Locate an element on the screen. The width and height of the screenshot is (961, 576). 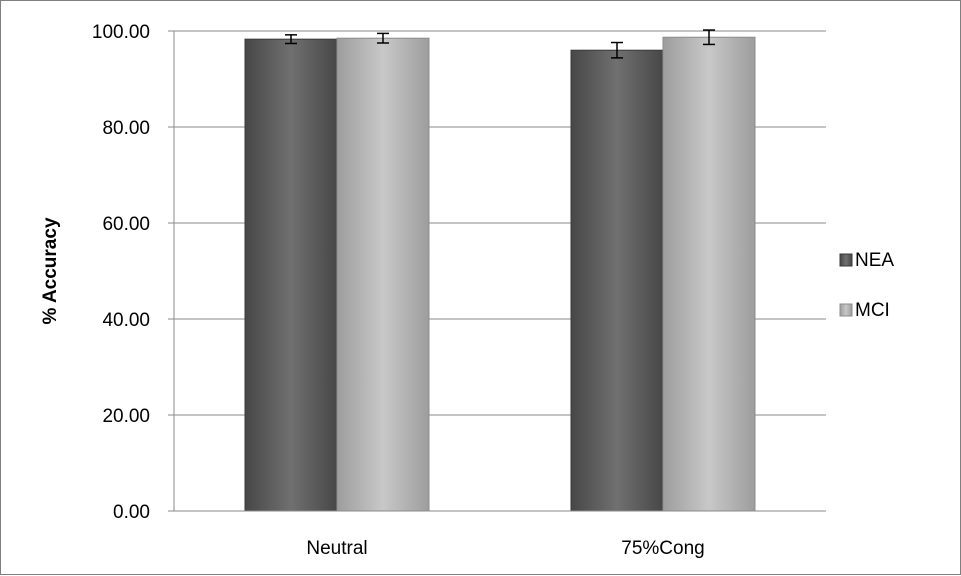
x-tick-label: Neutral is located at coordinates (336, 548).